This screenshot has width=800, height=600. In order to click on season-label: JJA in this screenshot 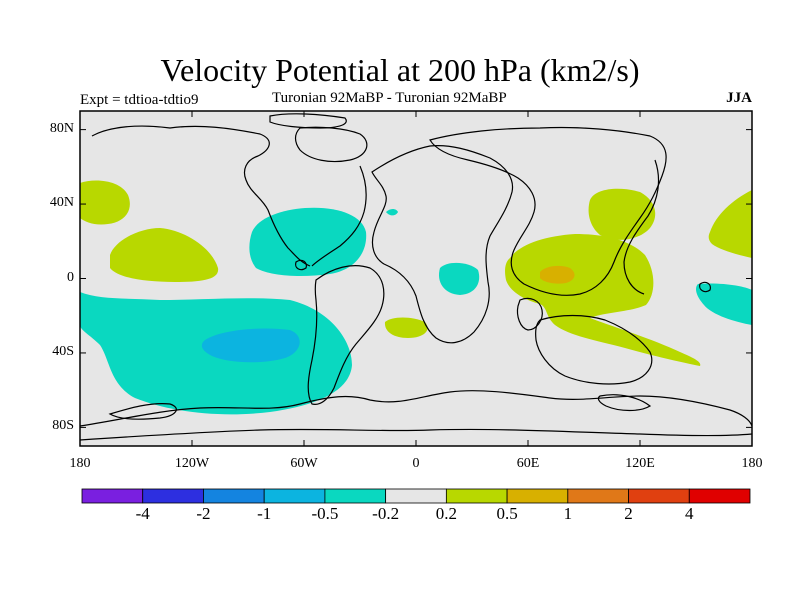, I will do `click(739, 98)`.